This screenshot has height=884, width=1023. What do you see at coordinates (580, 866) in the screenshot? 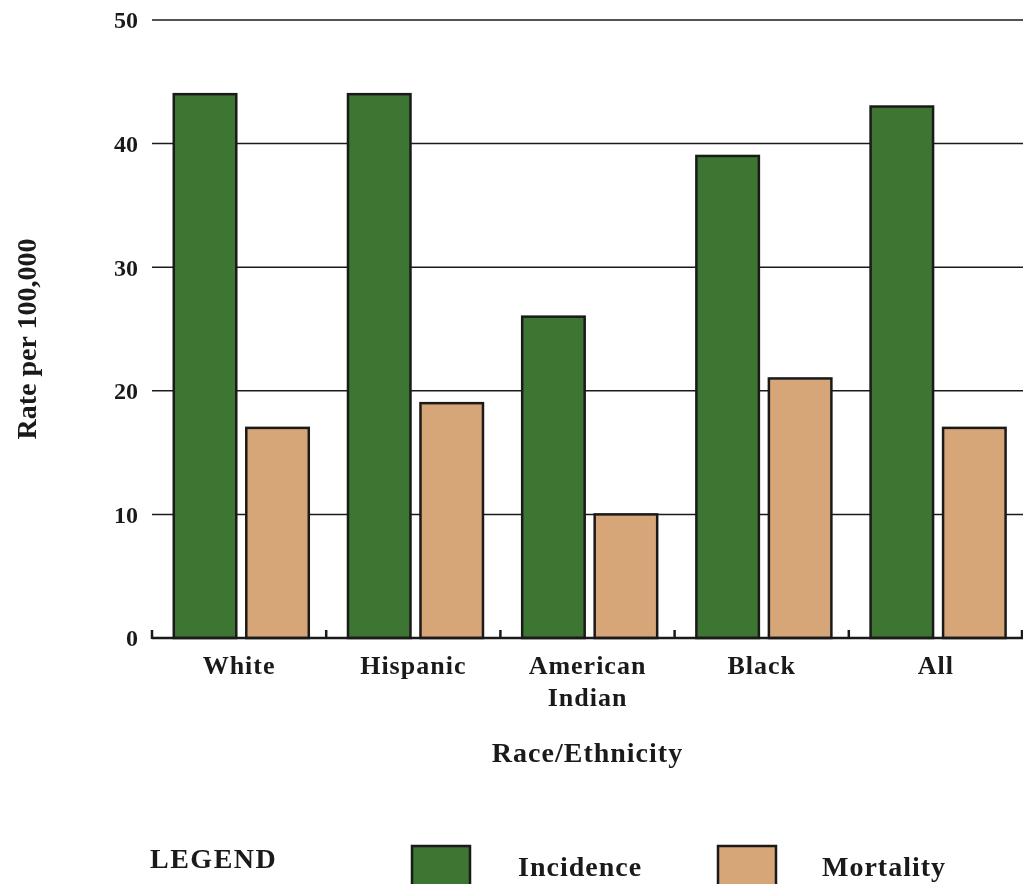
I see `legend-label: Incidence` at bounding box center [580, 866].